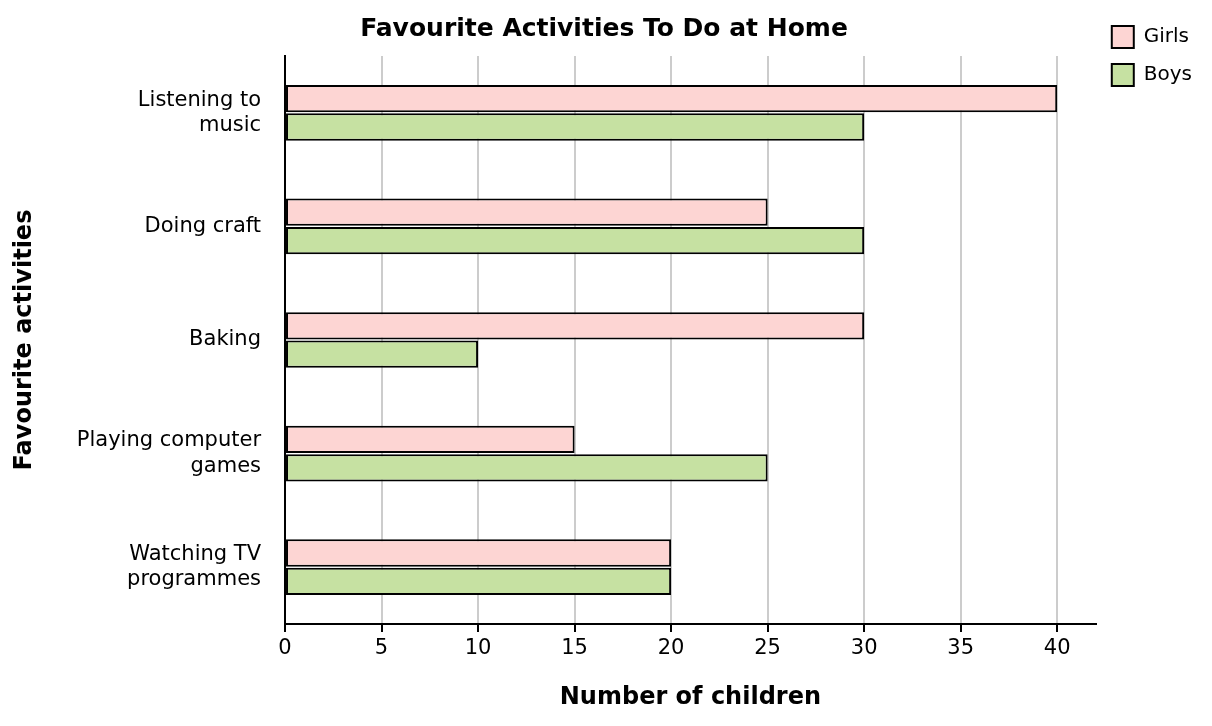 This screenshot has width=1212, height=726. Describe the element at coordinates (285, 647) in the screenshot. I see `x-tick-label: 0` at that location.